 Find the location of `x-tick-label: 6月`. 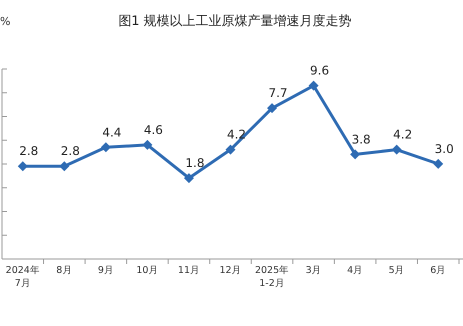

x-tick-label: 6月 is located at coordinates (438, 270).